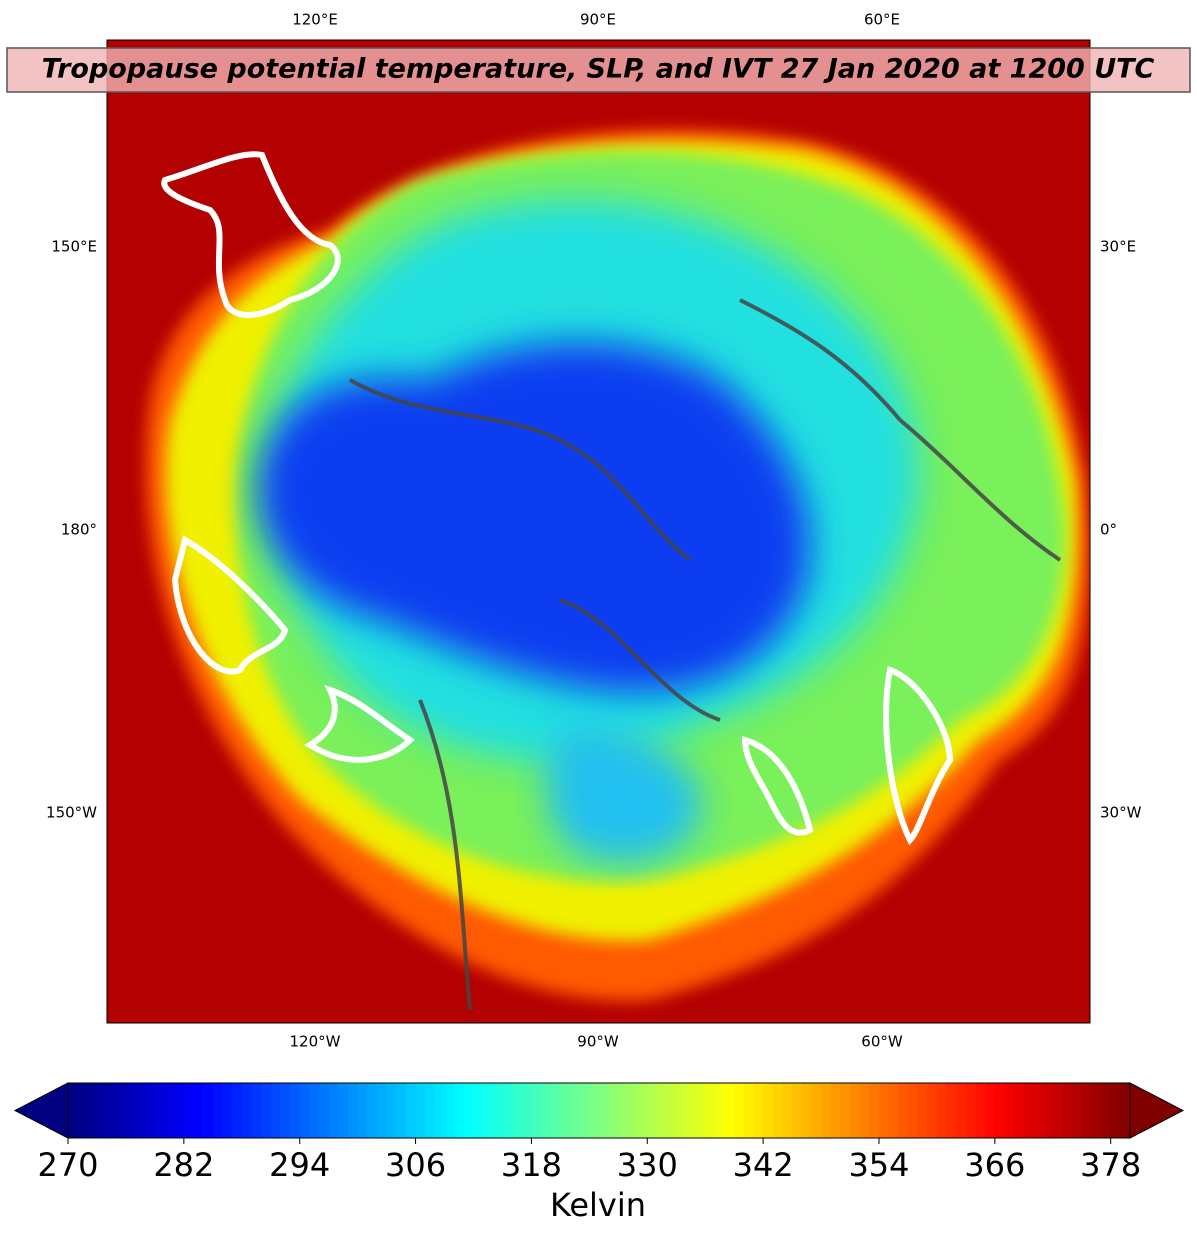 The width and height of the screenshot is (1197, 1242). I want to click on colorbar-extend-max, so click(1157, 1110).